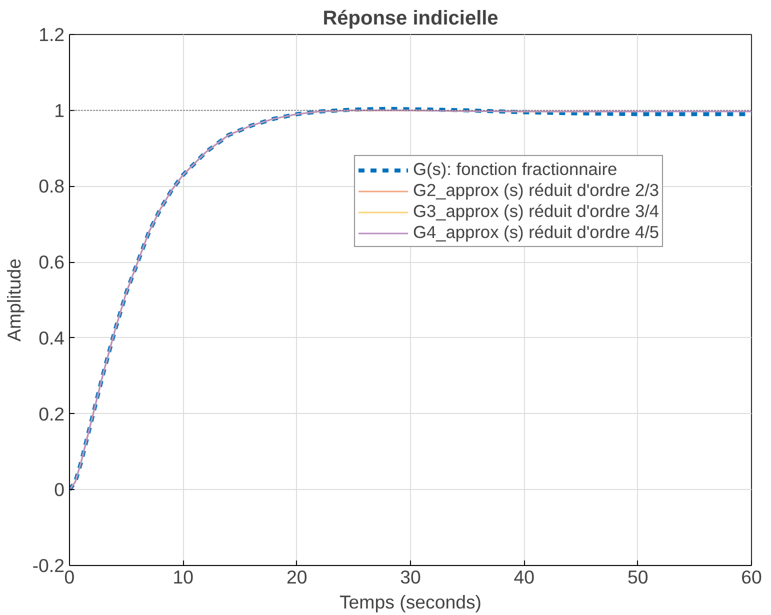  Describe the element at coordinates (637, 577) in the screenshot. I see `x-tick-label: 50` at that location.